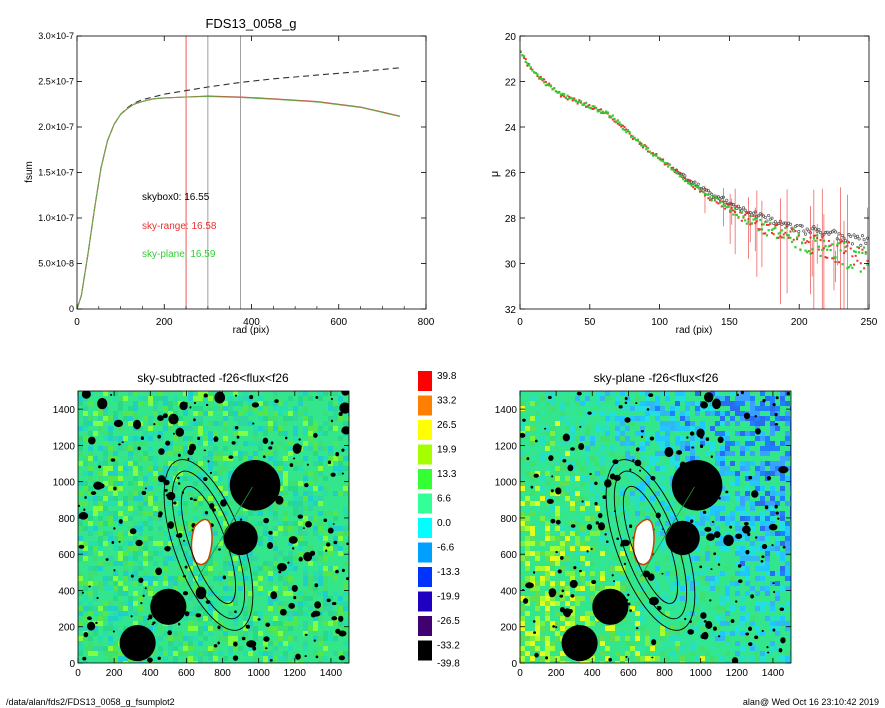  I want to click on mu-xtick-label: 150, so click(729, 322).